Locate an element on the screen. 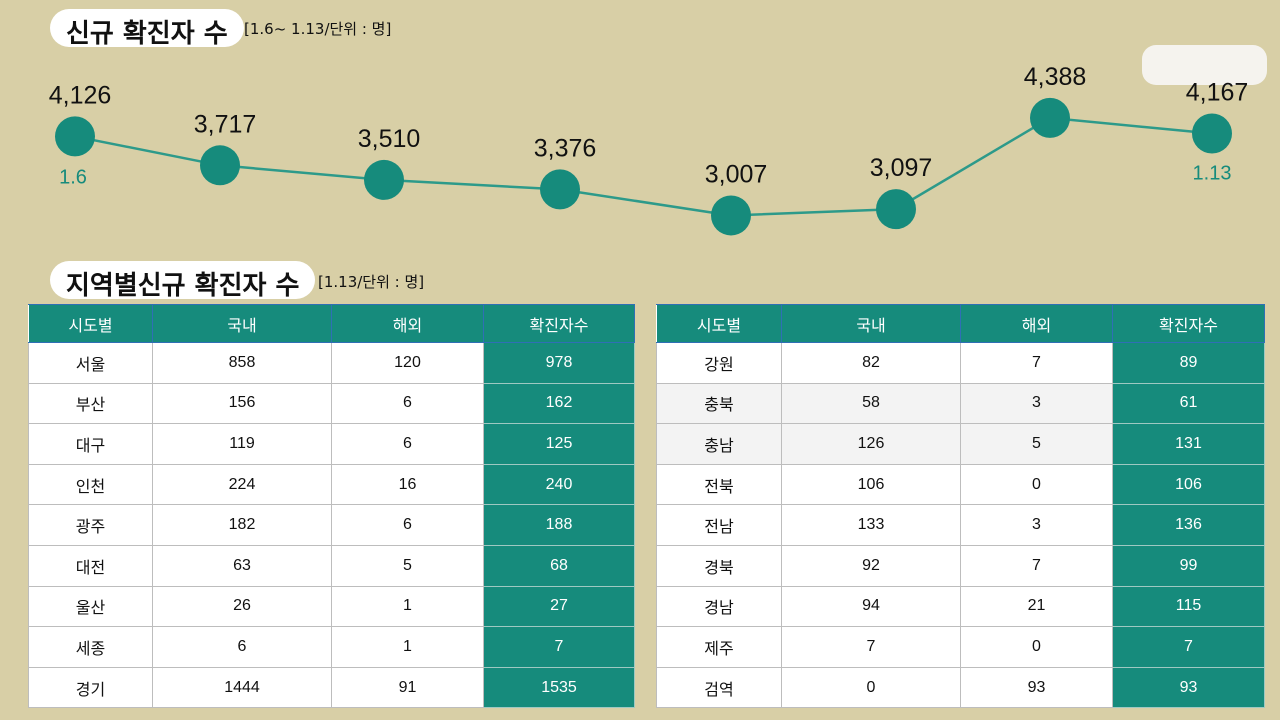 This screenshot has height=720, width=1280. data-label: 3,097 is located at coordinates (901, 168).